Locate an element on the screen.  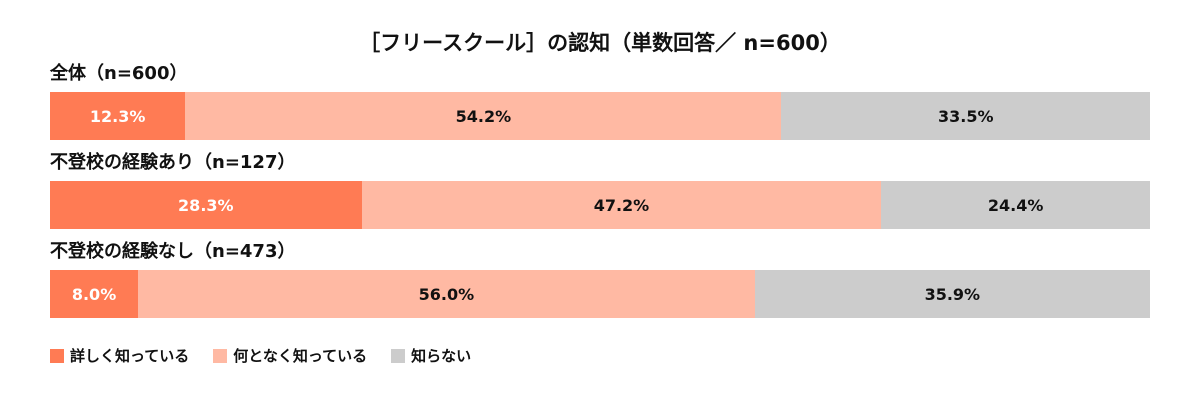
seg-somewhat: 47.2% is located at coordinates (621, 205).